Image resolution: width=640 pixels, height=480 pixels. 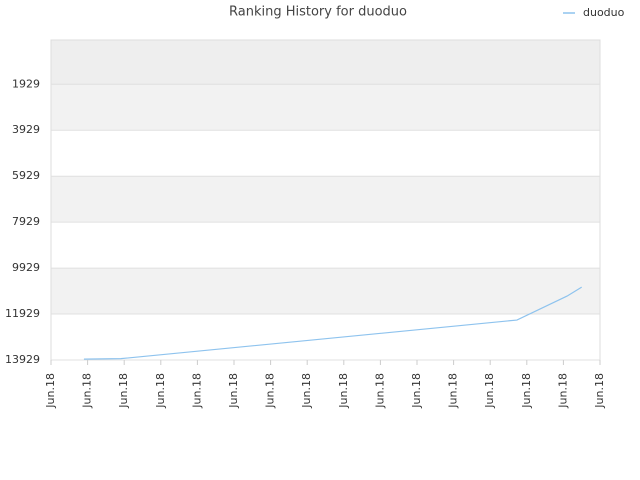 What do you see at coordinates (26, 221) in the screenshot?
I see `y-tick-label: 7929` at bounding box center [26, 221].